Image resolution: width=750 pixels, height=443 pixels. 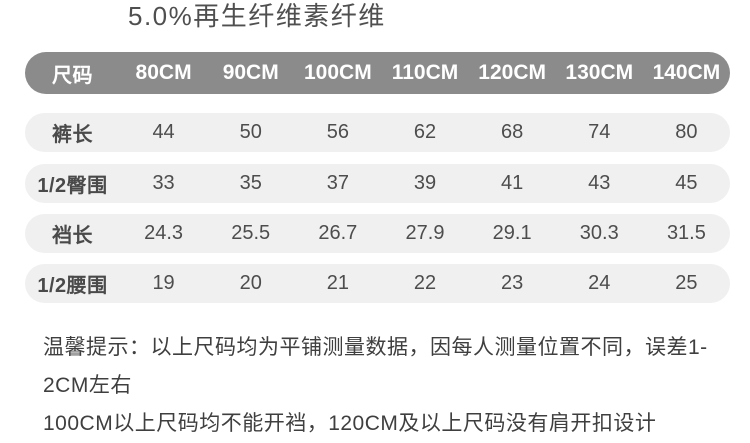 What do you see at coordinates (250, 183) in the screenshot?
I see `cell-value: 35` at bounding box center [250, 183].